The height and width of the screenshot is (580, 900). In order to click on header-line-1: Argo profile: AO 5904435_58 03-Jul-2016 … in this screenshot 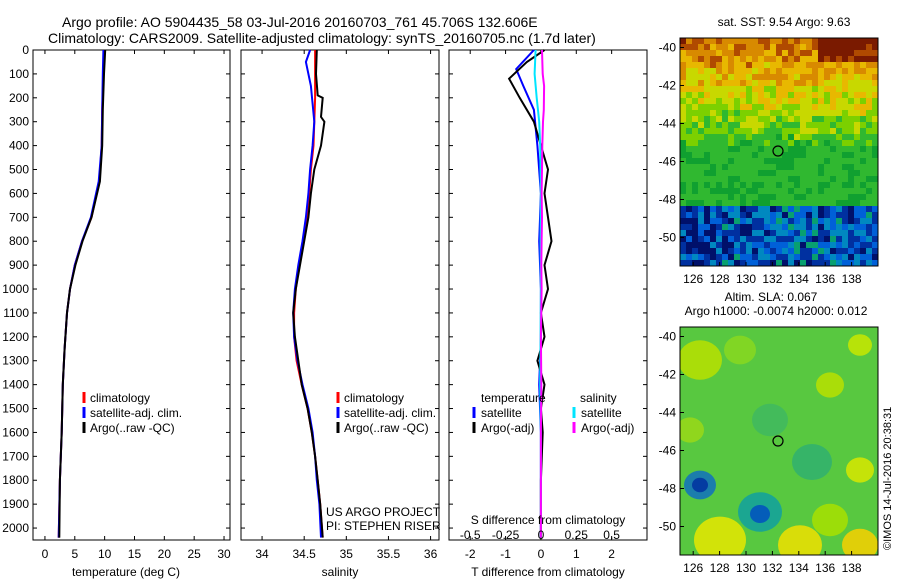, I will do `click(300, 22)`.